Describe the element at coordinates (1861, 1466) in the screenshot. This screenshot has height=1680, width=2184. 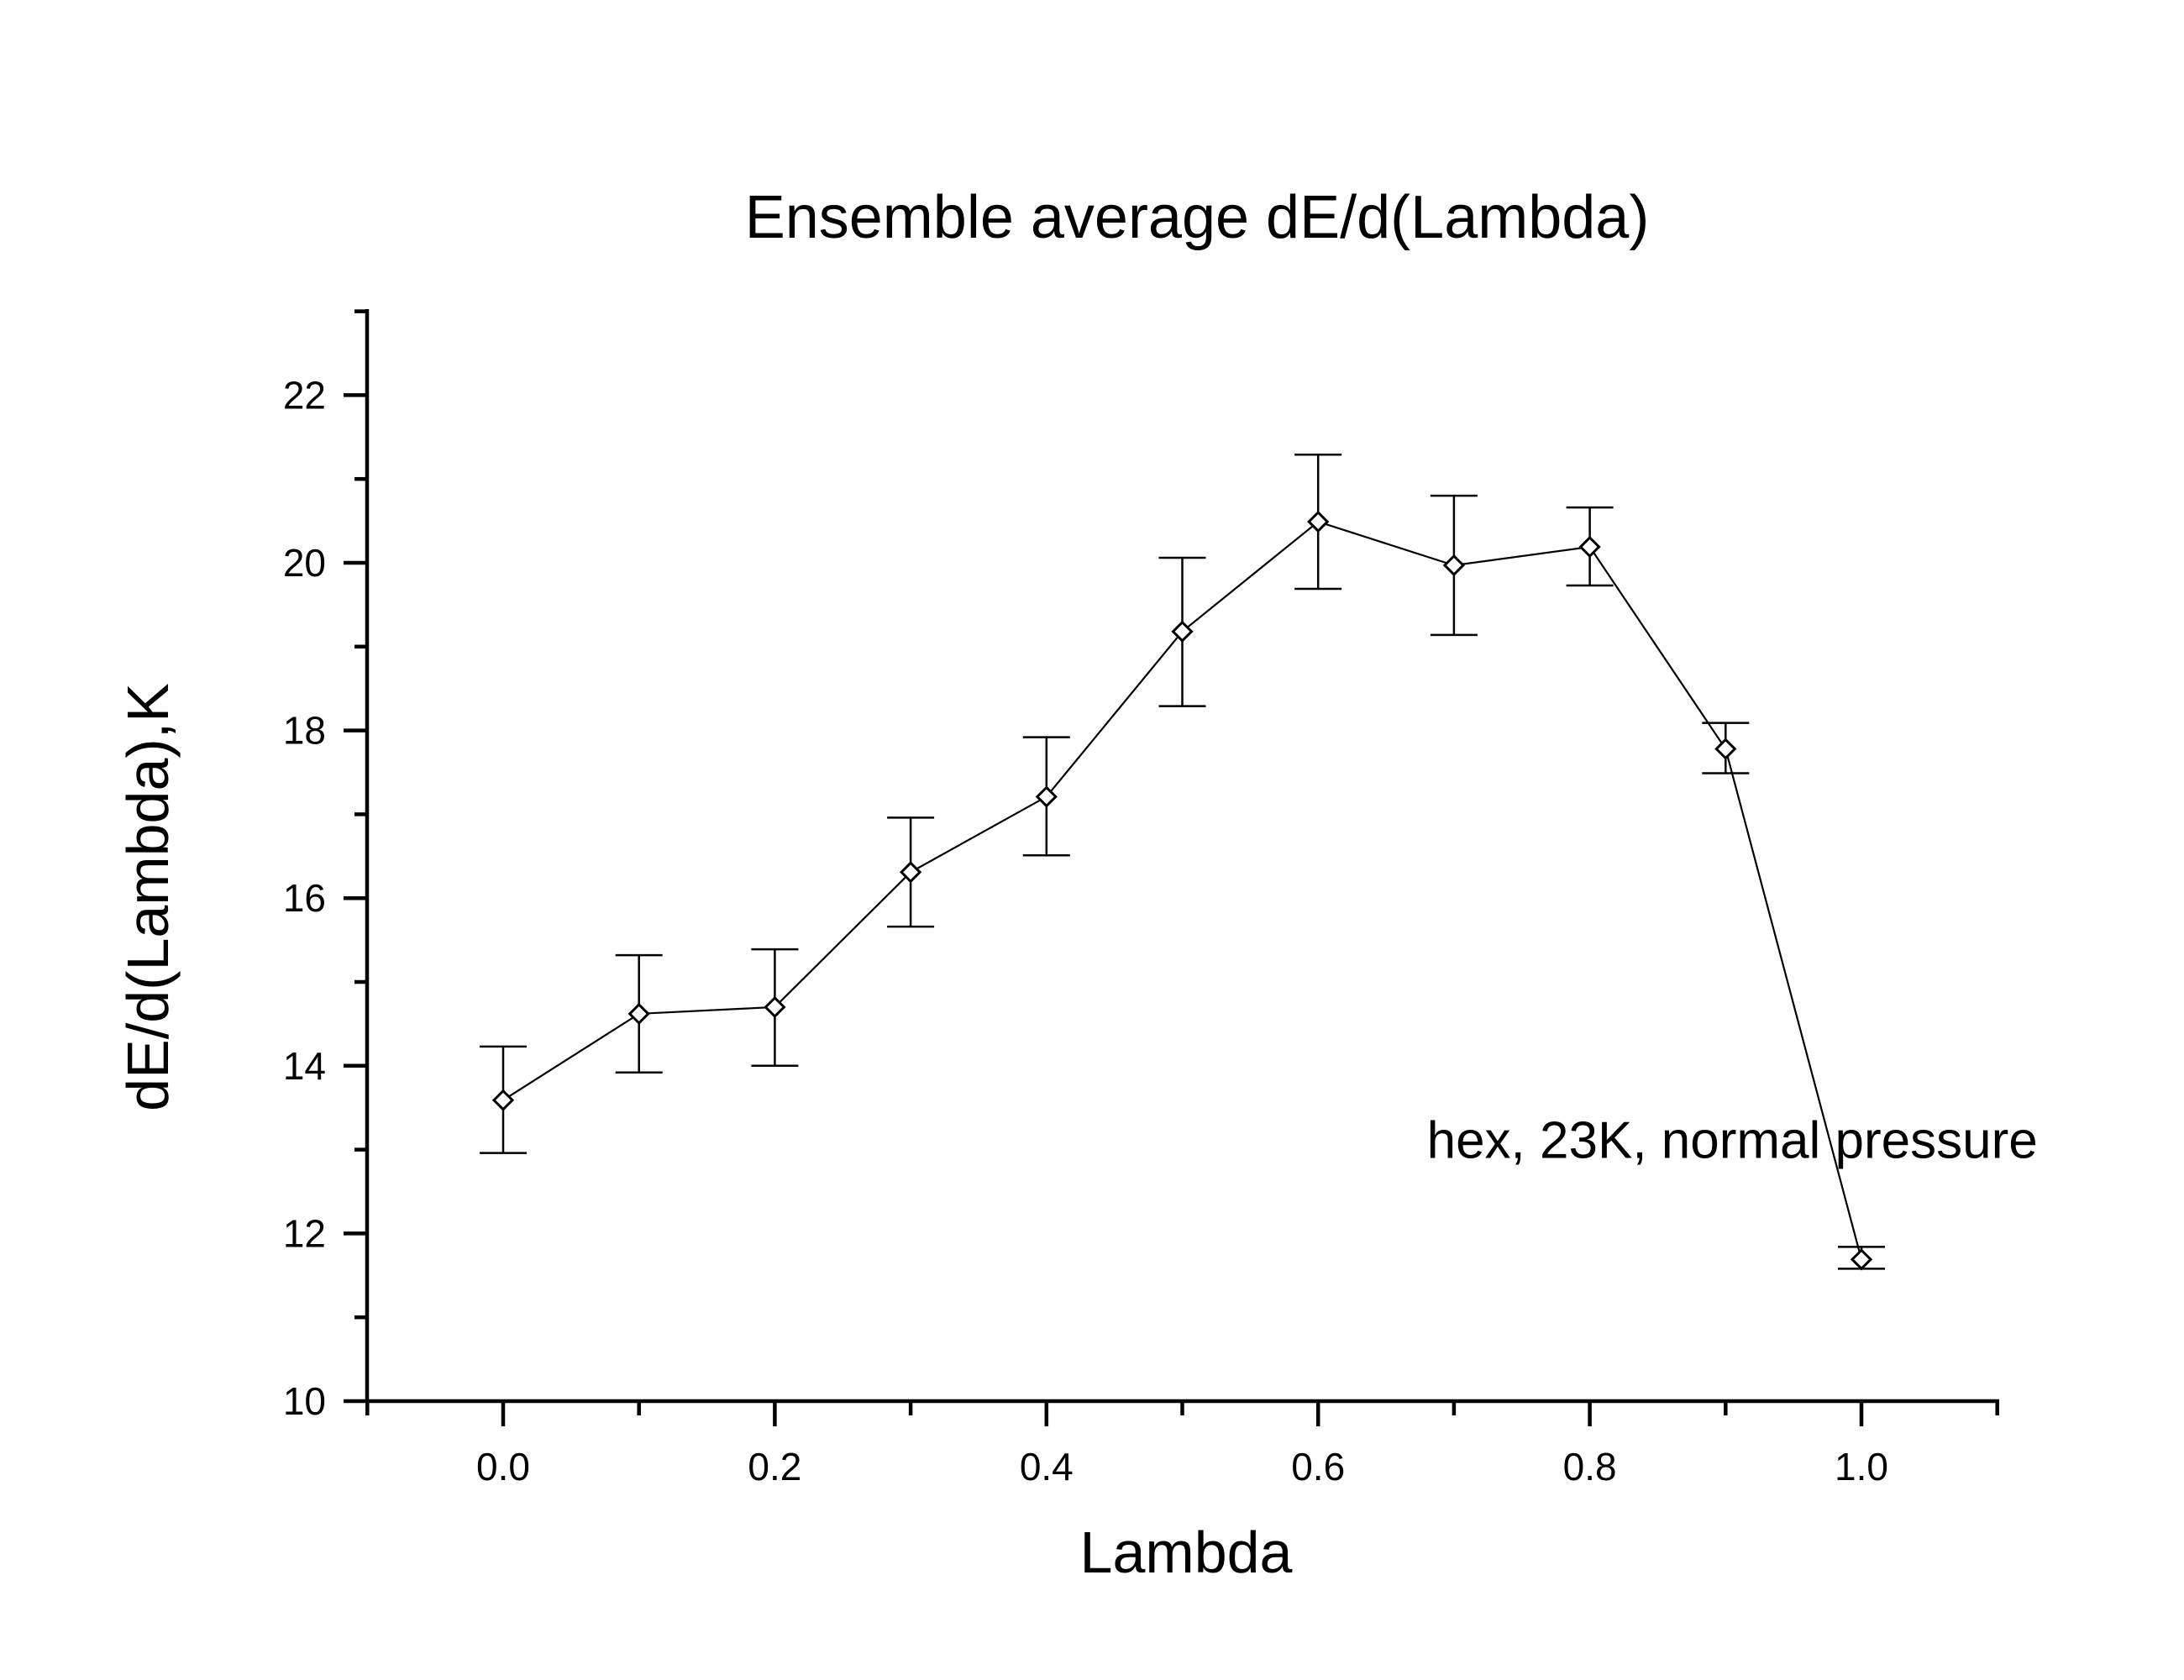
I see `x-tick-label: 1.0` at that location.